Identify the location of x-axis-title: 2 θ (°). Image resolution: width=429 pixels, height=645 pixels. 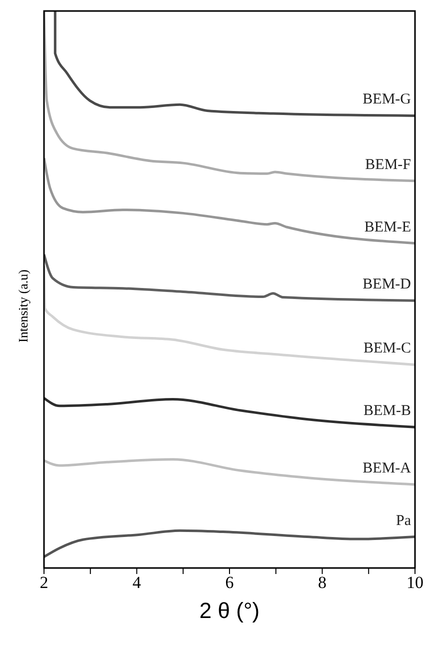
(229, 611).